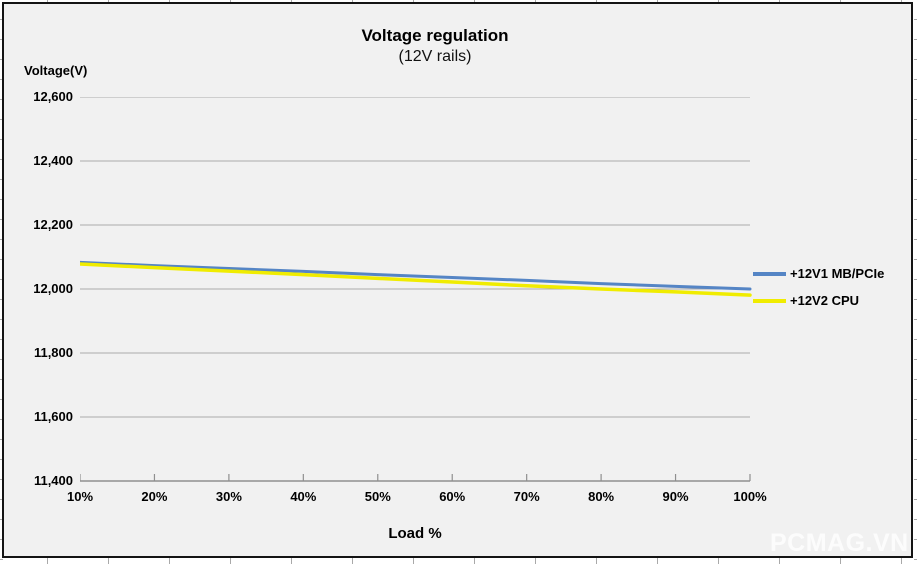 This screenshot has width=917, height=564. Describe the element at coordinates (53, 160) in the screenshot. I see `y-tick-label: 12,400` at that location.